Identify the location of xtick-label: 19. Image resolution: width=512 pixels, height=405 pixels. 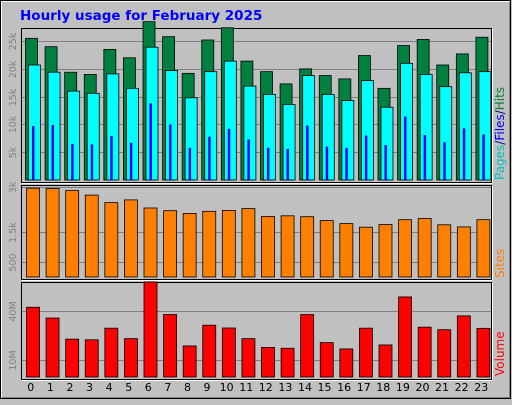
(403, 387).